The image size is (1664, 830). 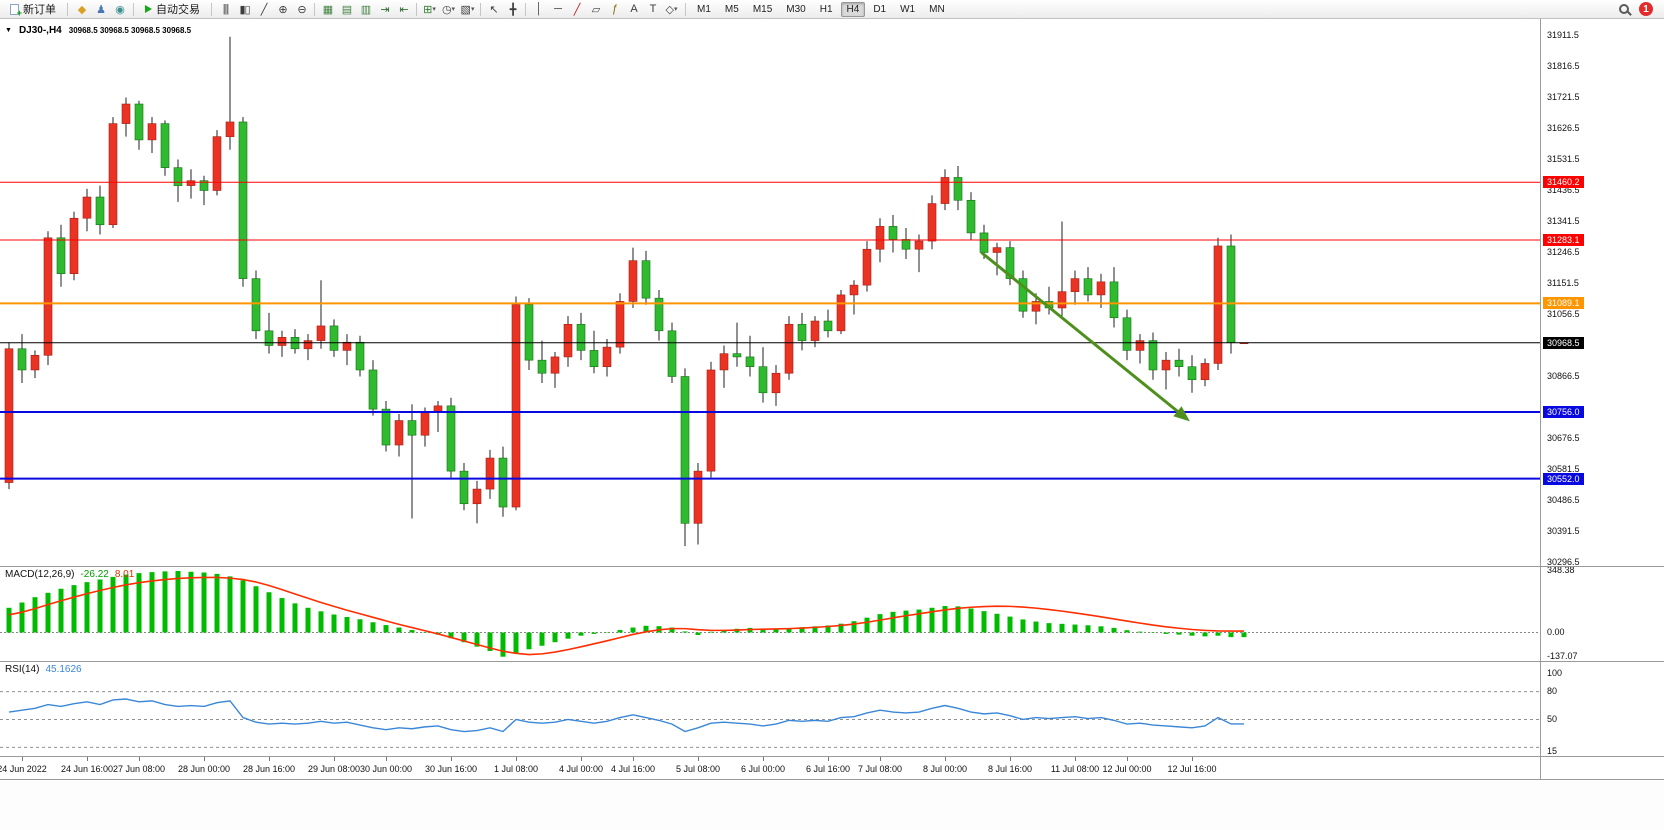 I want to click on indicators-icon: ⊞, so click(x=427, y=9).